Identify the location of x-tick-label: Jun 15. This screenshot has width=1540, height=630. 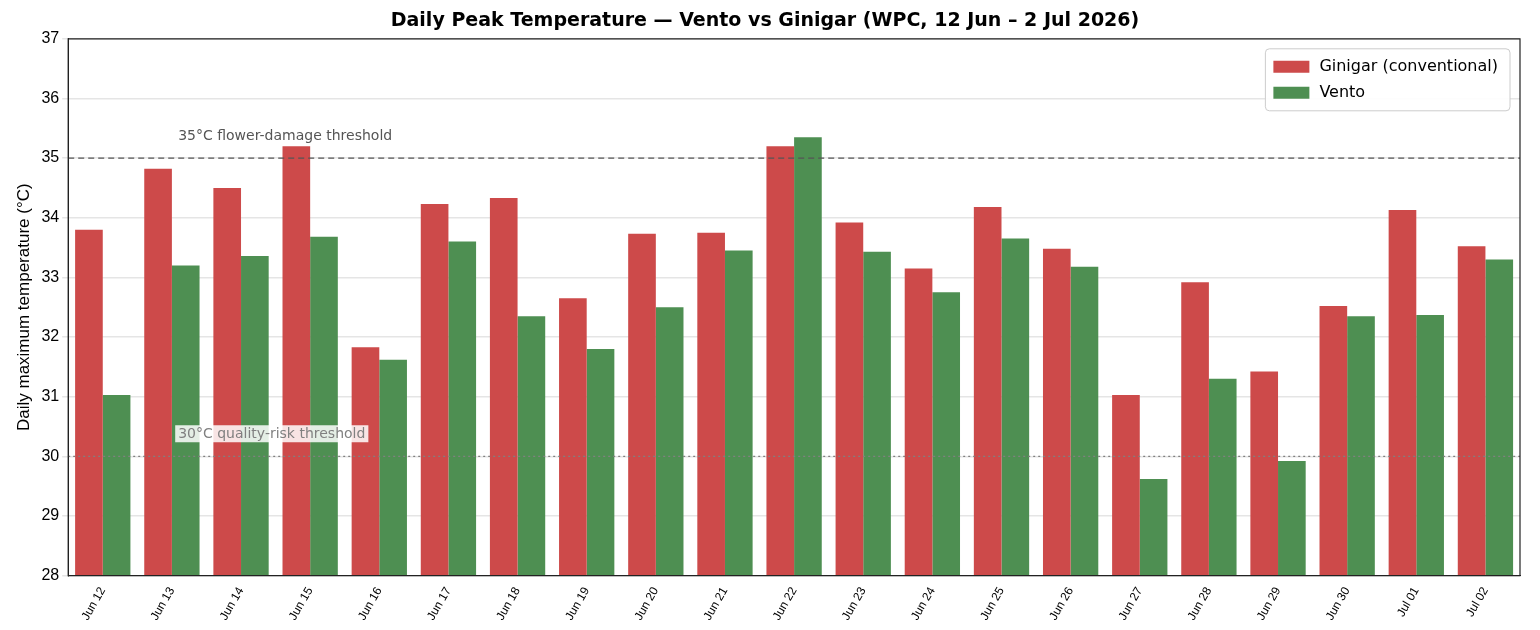
(300, 603).